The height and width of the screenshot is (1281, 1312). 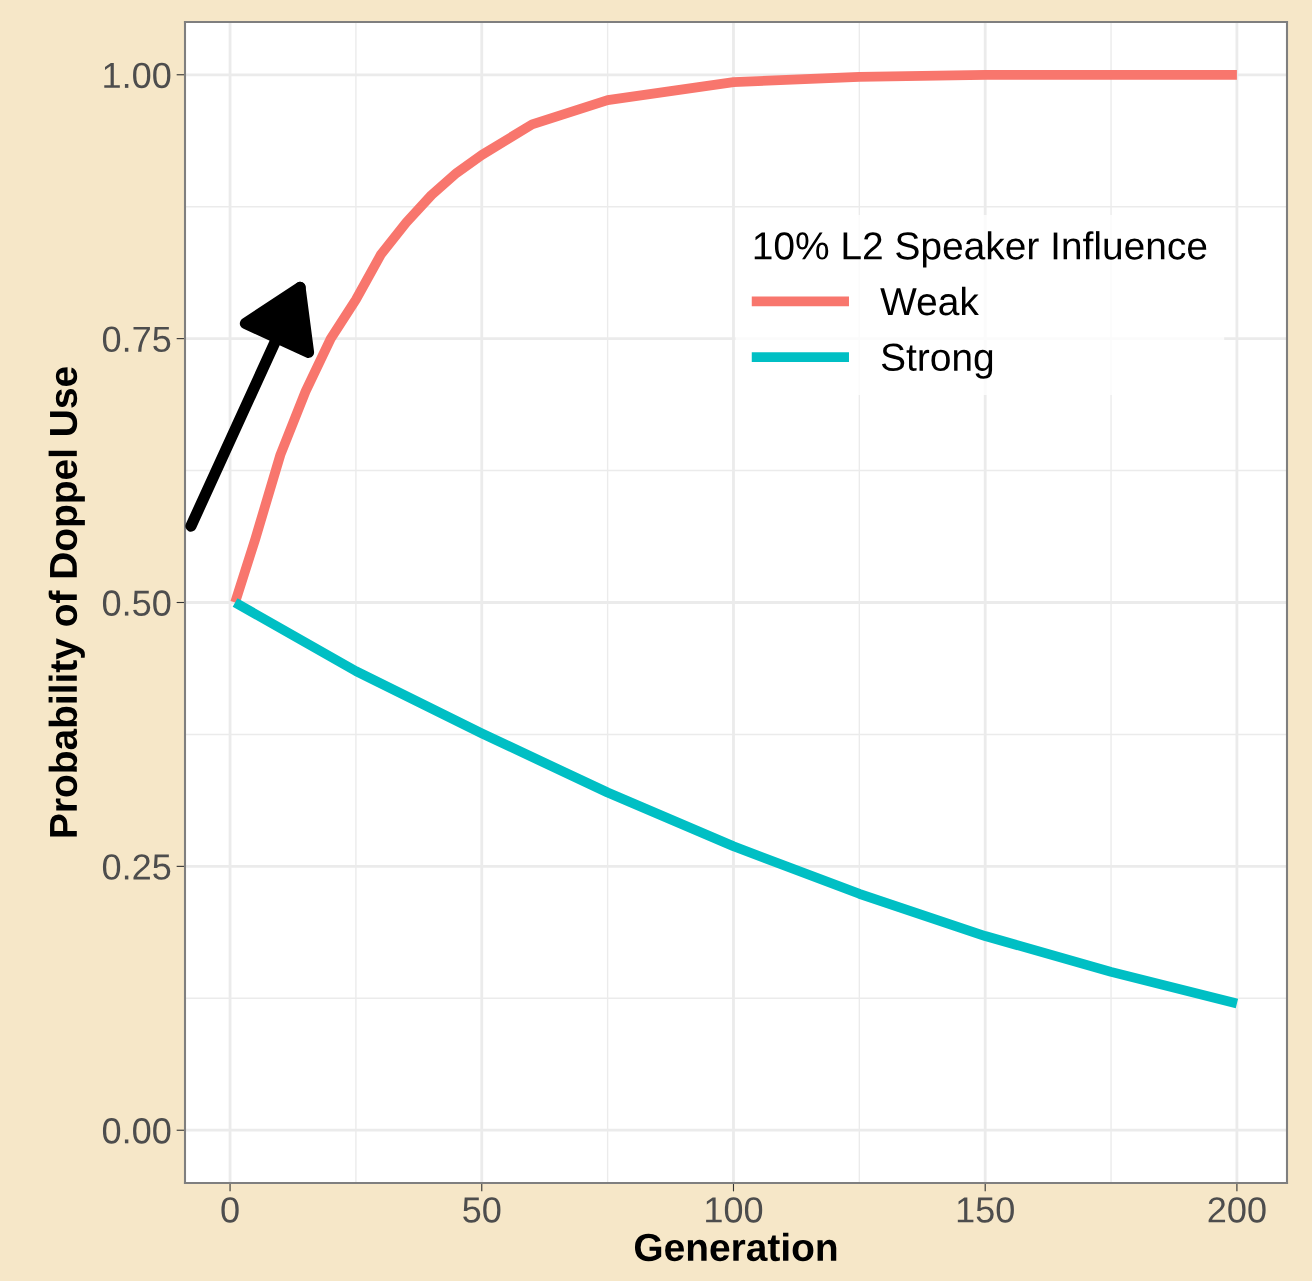 What do you see at coordinates (66, 602) in the screenshot?
I see `y-axis-title: Probability of Doppel Use` at bounding box center [66, 602].